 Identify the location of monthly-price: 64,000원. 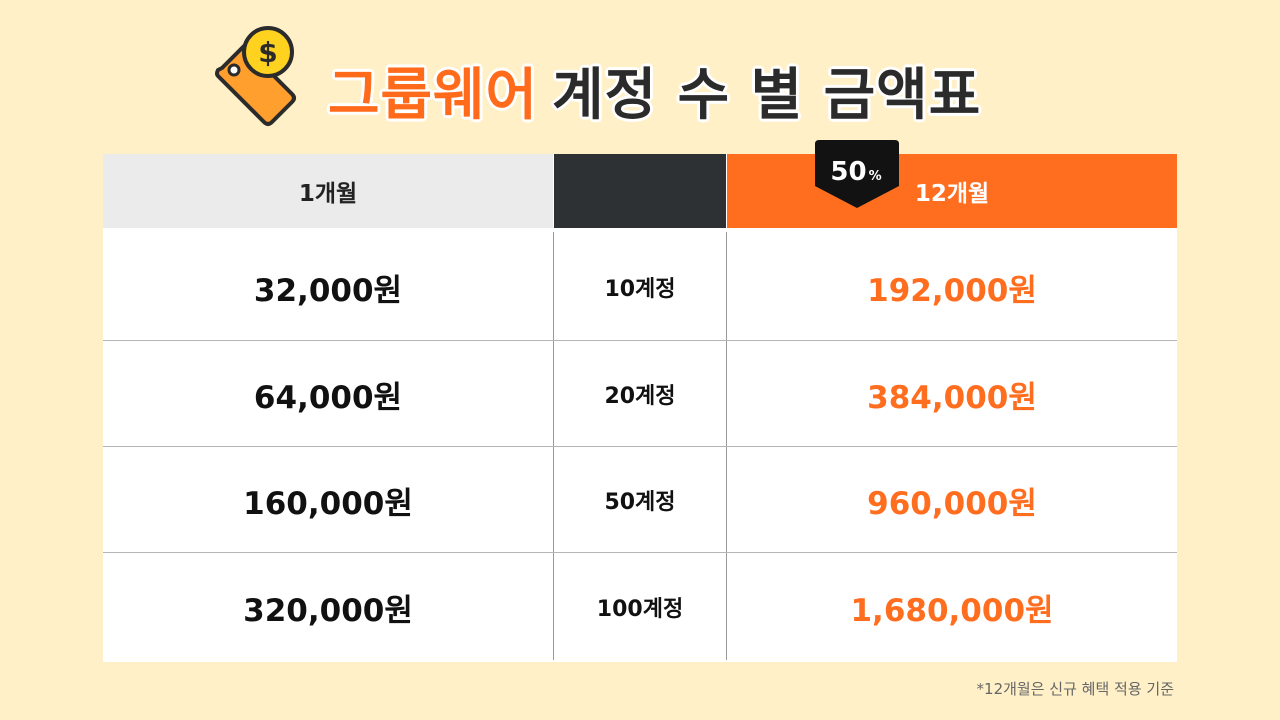
(328, 397).